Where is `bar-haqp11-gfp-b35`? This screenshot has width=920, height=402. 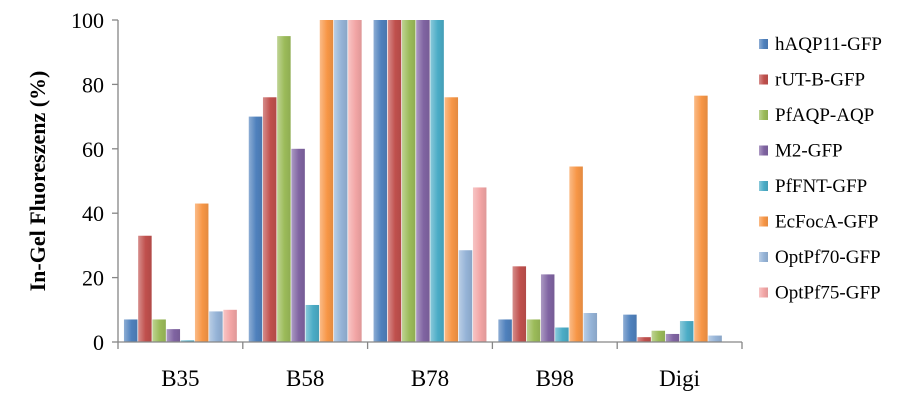
bar-haqp11-gfp-b35 is located at coordinates (130, 330).